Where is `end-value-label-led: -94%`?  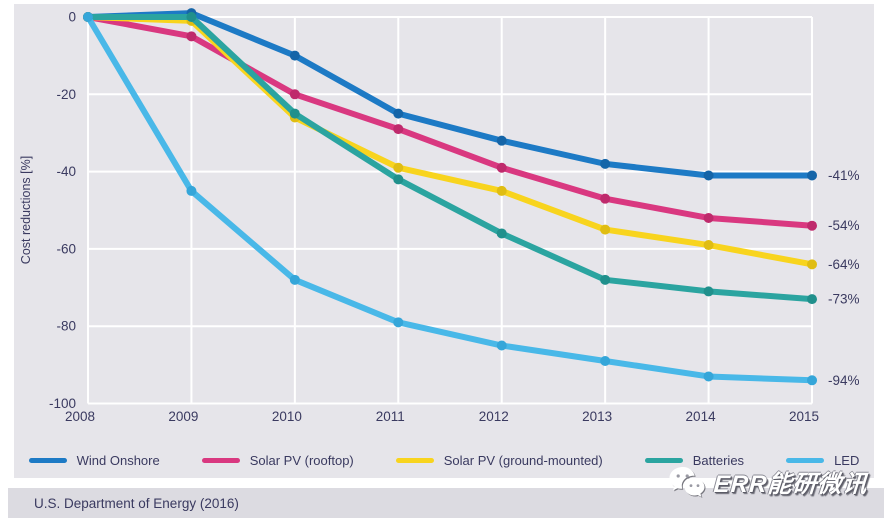
end-value-label-led: -94% is located at coordinates (844, 380).